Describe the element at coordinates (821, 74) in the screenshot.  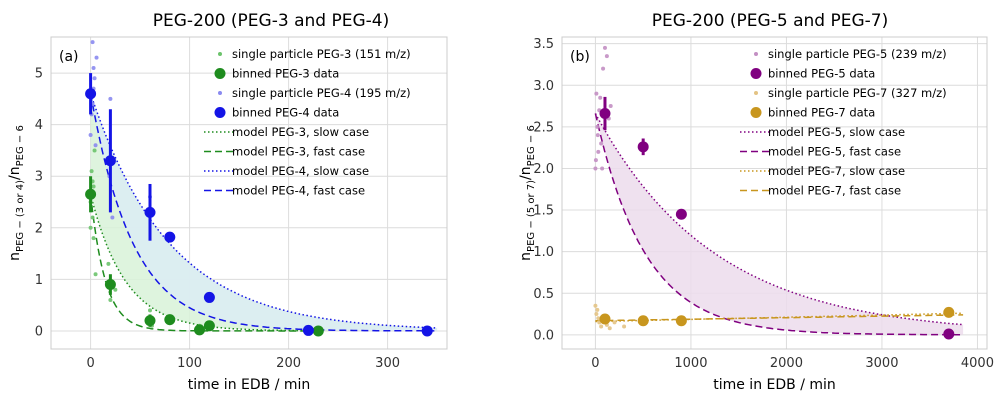
I see `legend-label: binned PEG-5 data` at that location.